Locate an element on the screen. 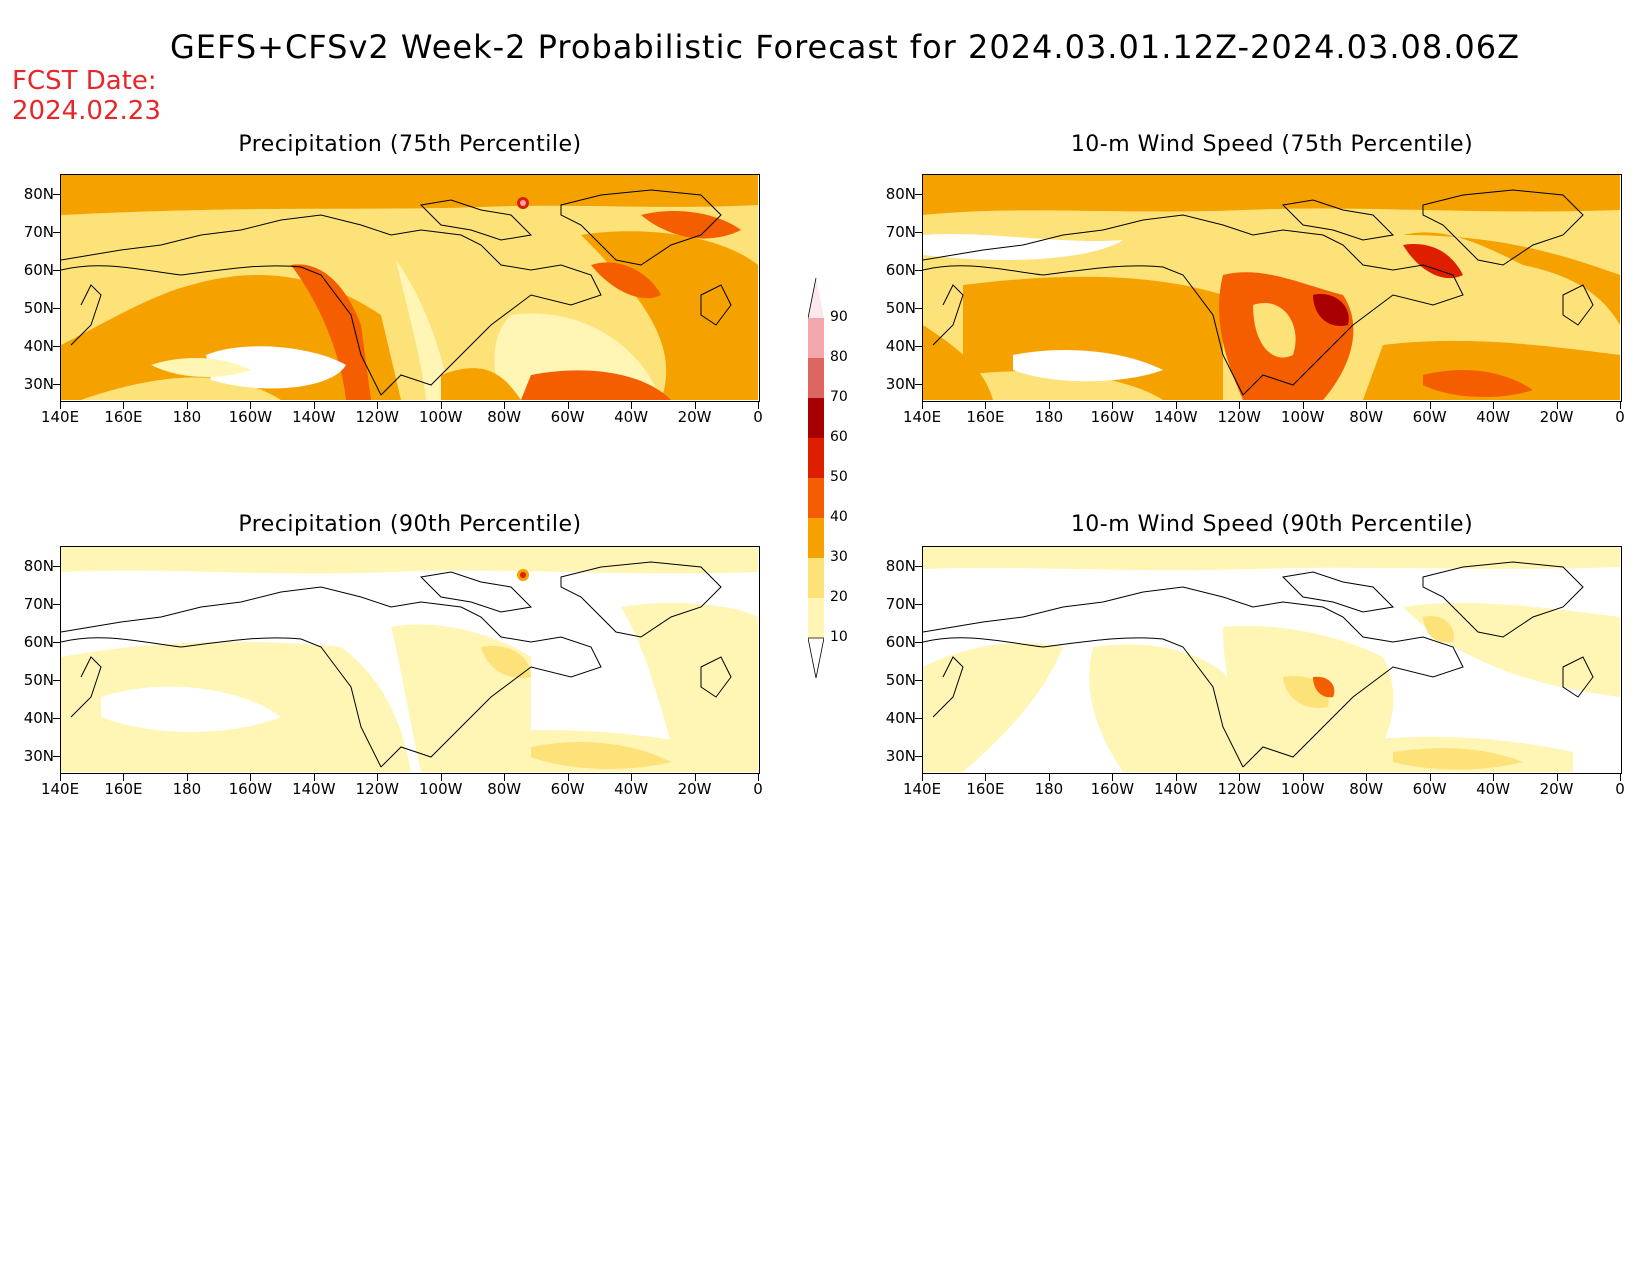  colorbar-label: 40 is located at coordinates (839, 517).